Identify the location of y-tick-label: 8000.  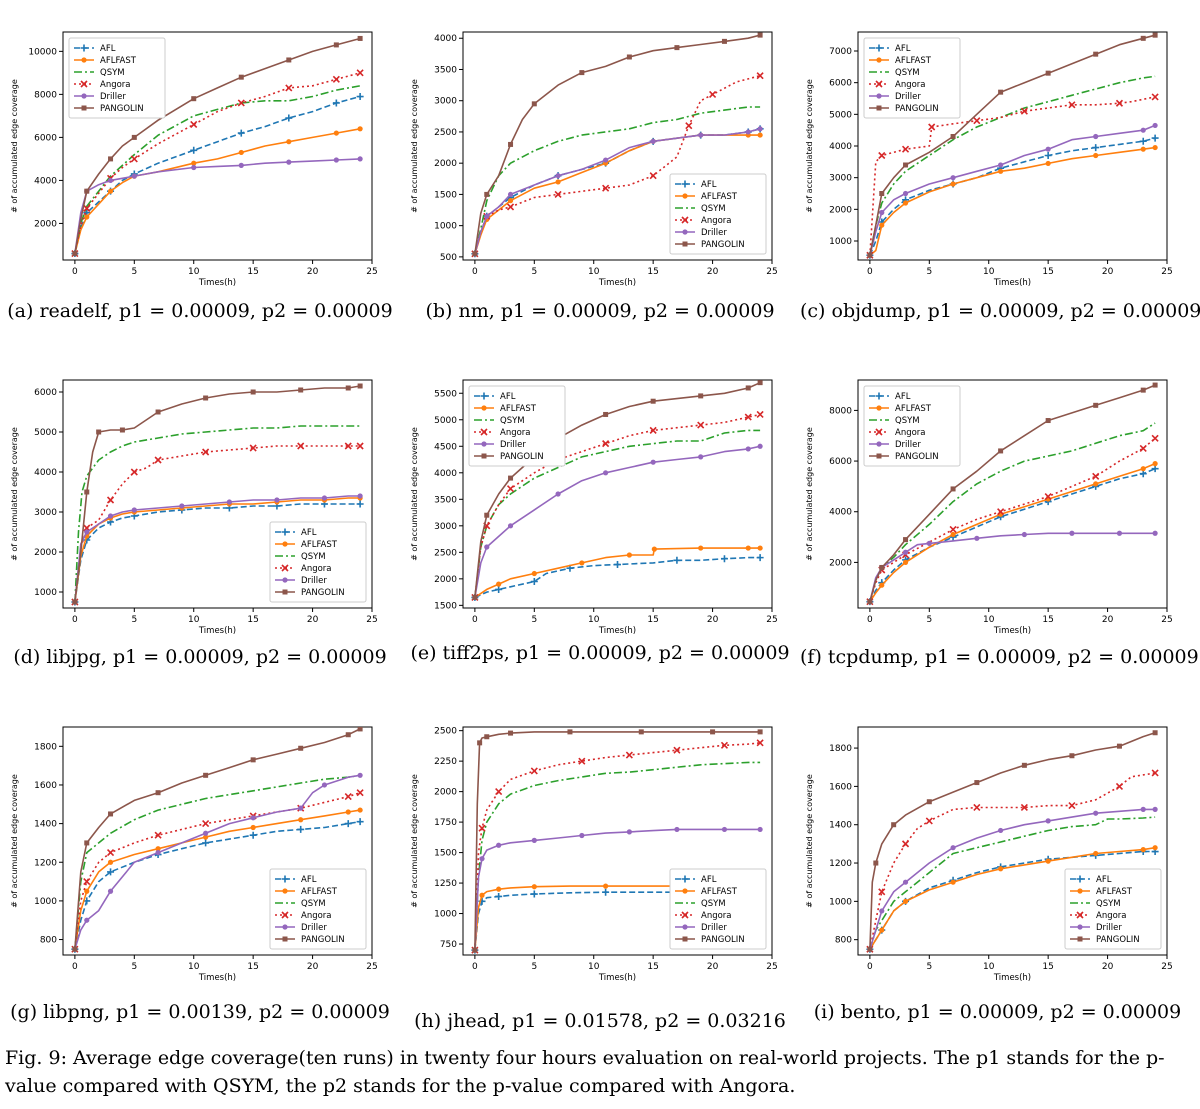
(45, 95).